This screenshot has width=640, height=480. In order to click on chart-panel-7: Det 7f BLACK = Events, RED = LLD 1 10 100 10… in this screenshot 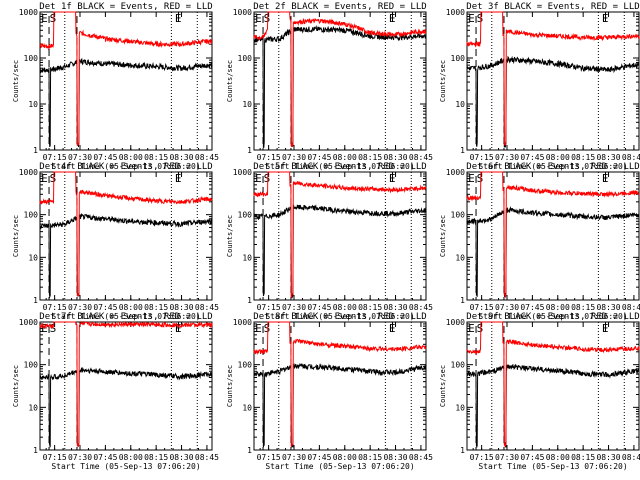, I will do `click(115, 391)`.